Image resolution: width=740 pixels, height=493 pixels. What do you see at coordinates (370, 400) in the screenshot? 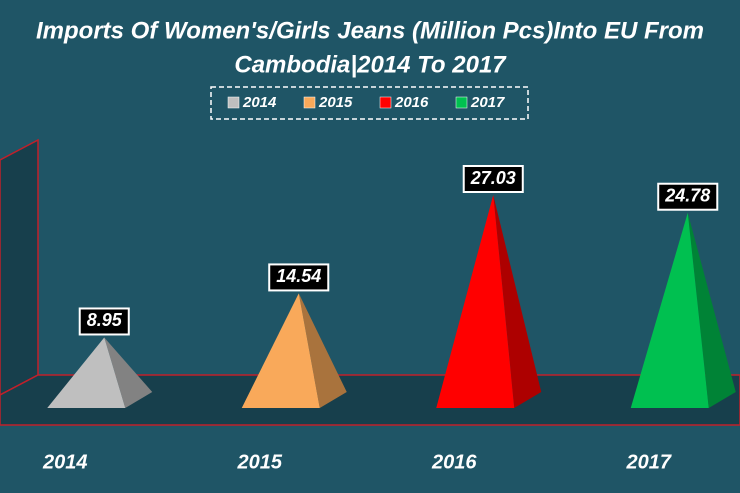
I see `floor` at bounding box center [370, 400].